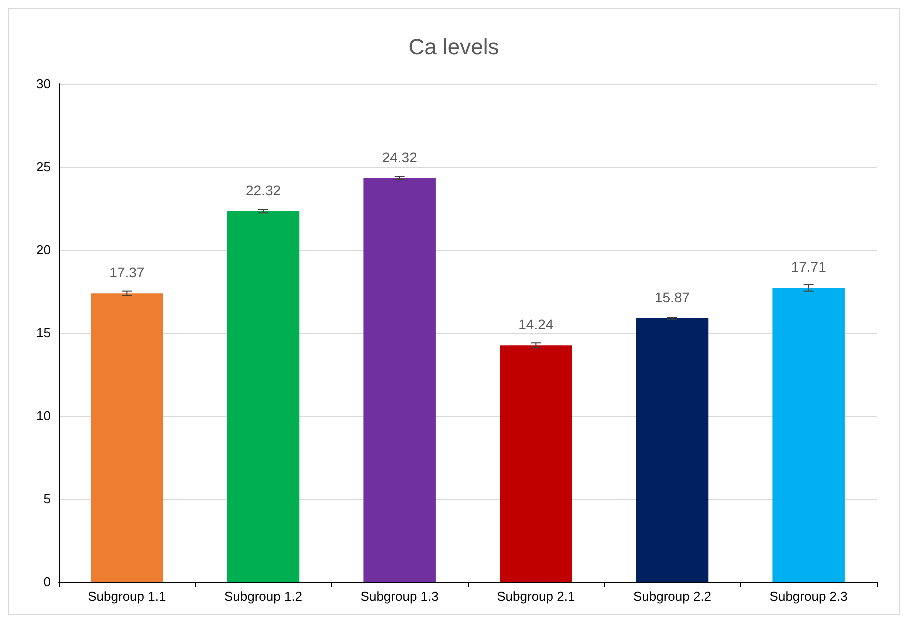 Image resolution: width=907 pixels, height=624 pixels. What do you see at coordinates (399, 596) in the screenshot?
I see `x-tick-label: Subgroup 1.3` at bounding box center [399, 596].